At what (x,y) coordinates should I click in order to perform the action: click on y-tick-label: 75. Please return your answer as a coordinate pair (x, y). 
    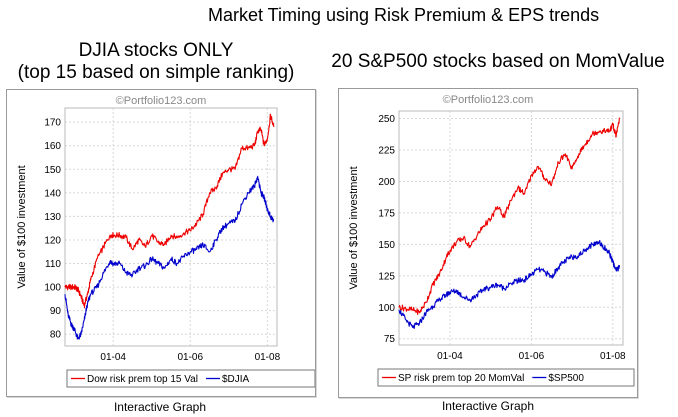
    Looking at the image, I should click on (390, 339).